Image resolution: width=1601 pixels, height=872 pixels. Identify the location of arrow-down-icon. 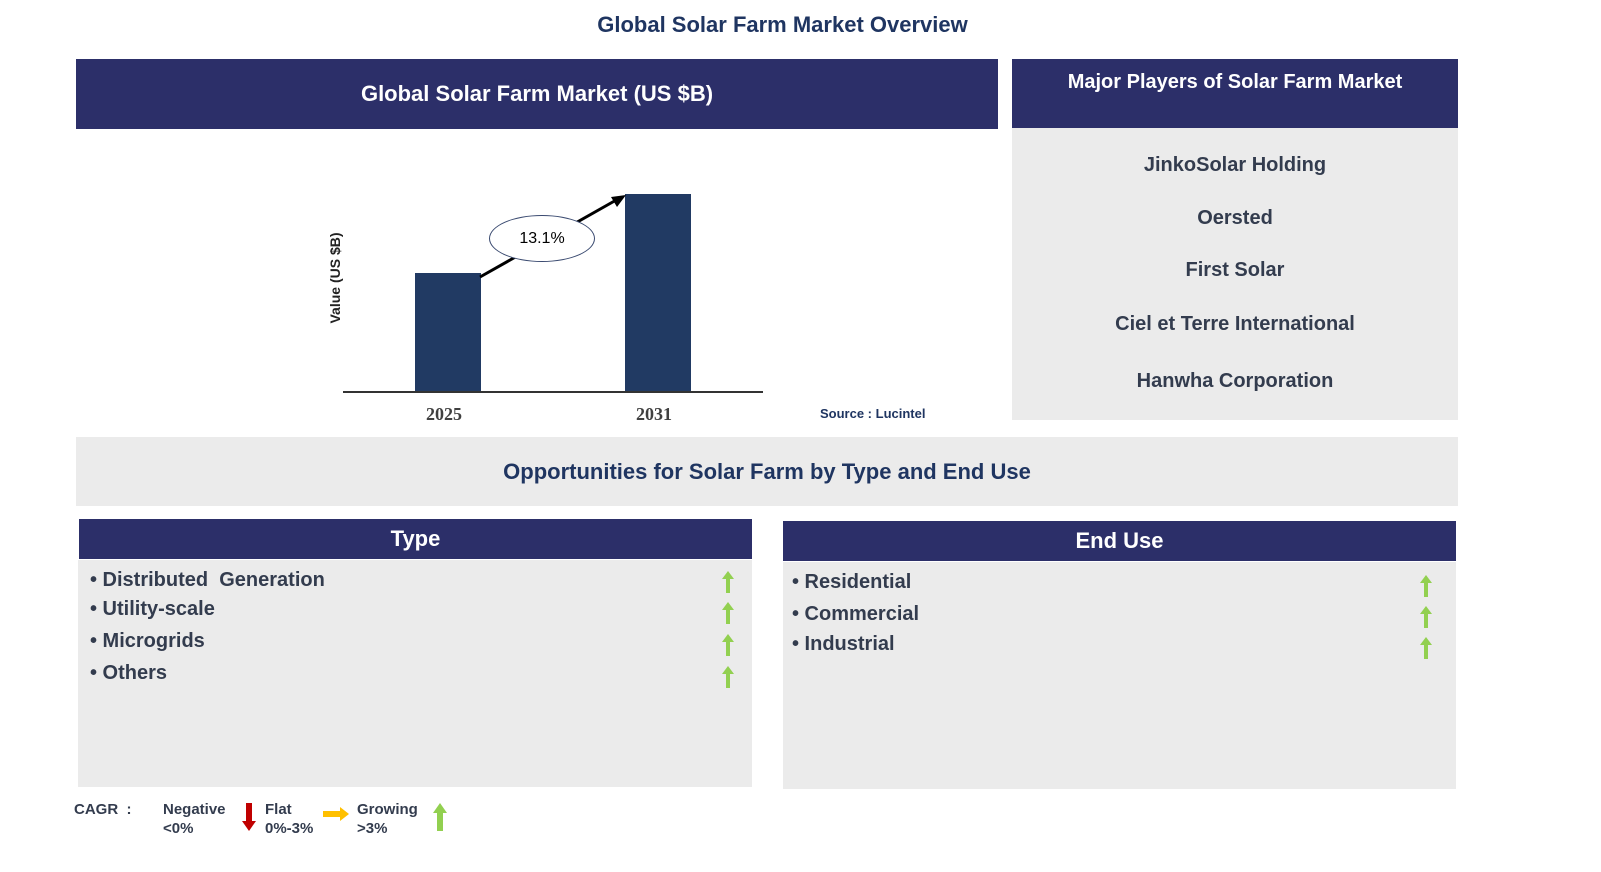
(249, 817).